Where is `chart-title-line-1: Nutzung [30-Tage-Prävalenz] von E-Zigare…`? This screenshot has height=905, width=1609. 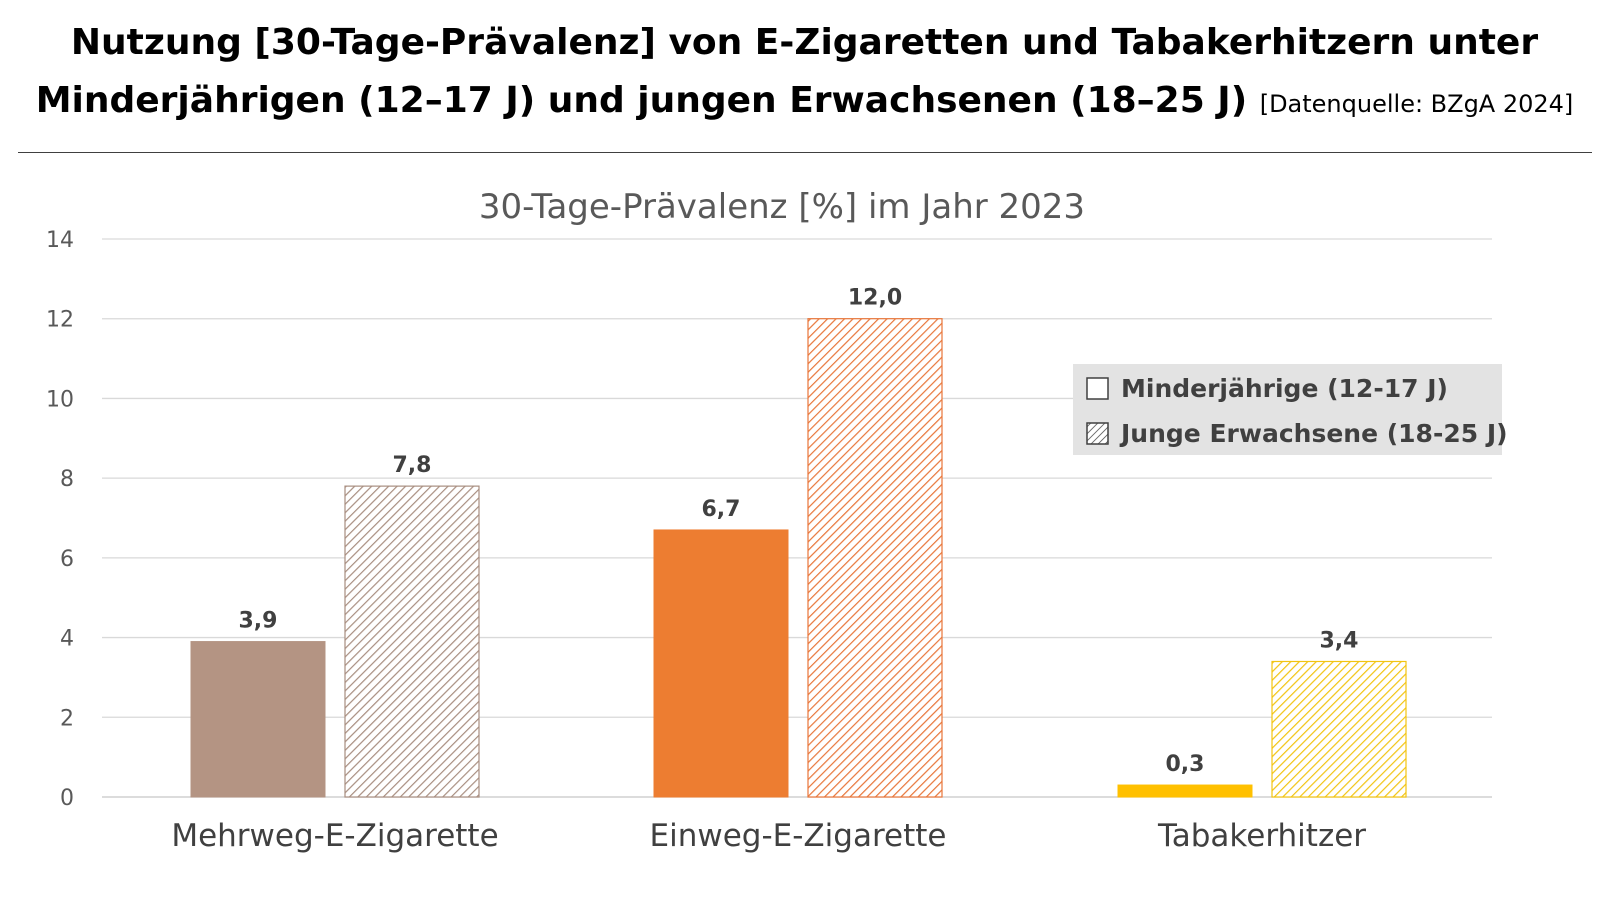 chart-title-line-1: Nutzung [30-Tage-Prävalenz] von E-Zigare… is located at coordinates (804, 42).